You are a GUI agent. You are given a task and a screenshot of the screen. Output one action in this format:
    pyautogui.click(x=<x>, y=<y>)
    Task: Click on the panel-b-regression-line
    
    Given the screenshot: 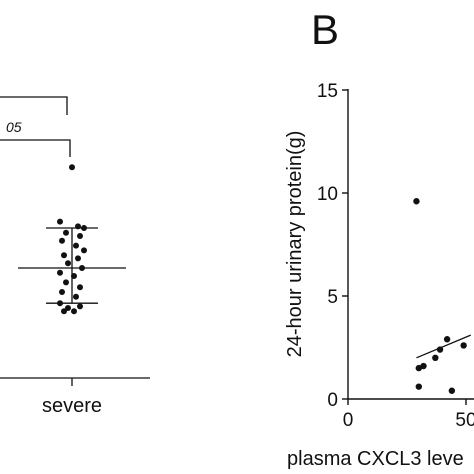 What is the action you would take?
    pyautogui.click(x=443, y=346)
    